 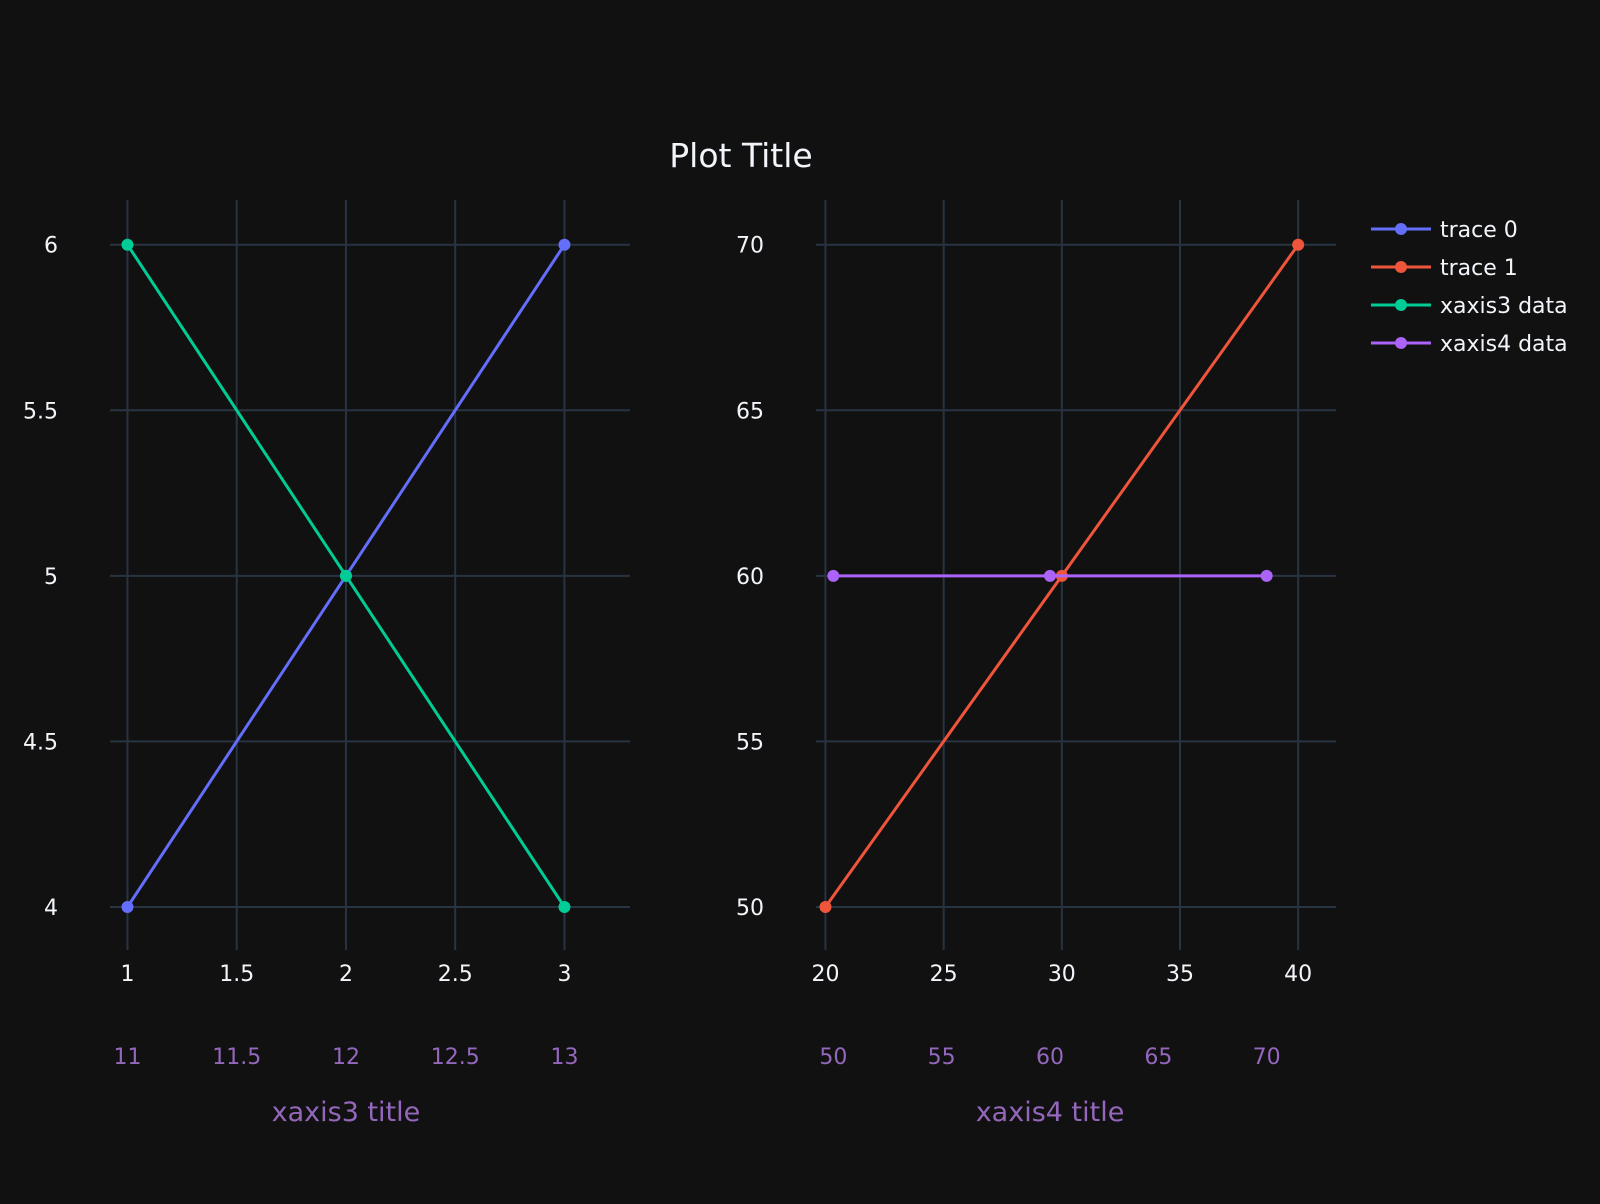 I want to click on secondary-x-tick-label: 11.5, so click(x=236, y=1057).